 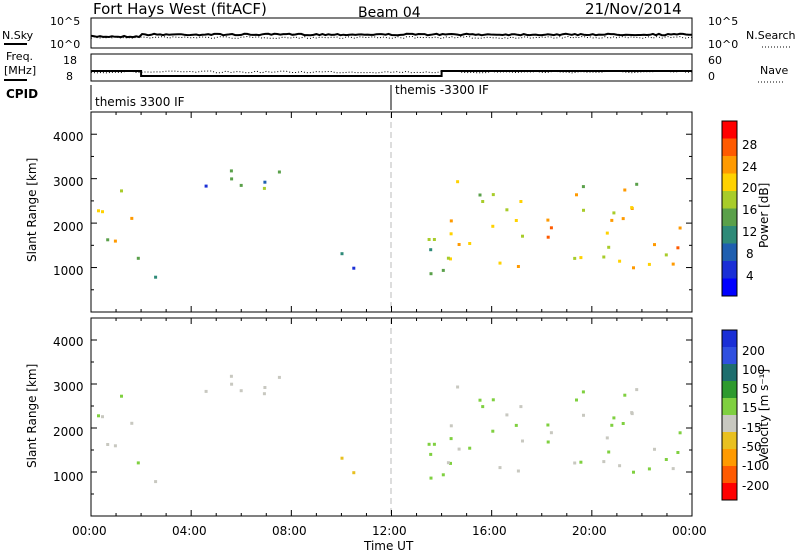 What do you see at coordinates (140, 102) in the screenshot?
I see `cpid-mode-1: themis 3300 IF` at bounding box center [140, 102].